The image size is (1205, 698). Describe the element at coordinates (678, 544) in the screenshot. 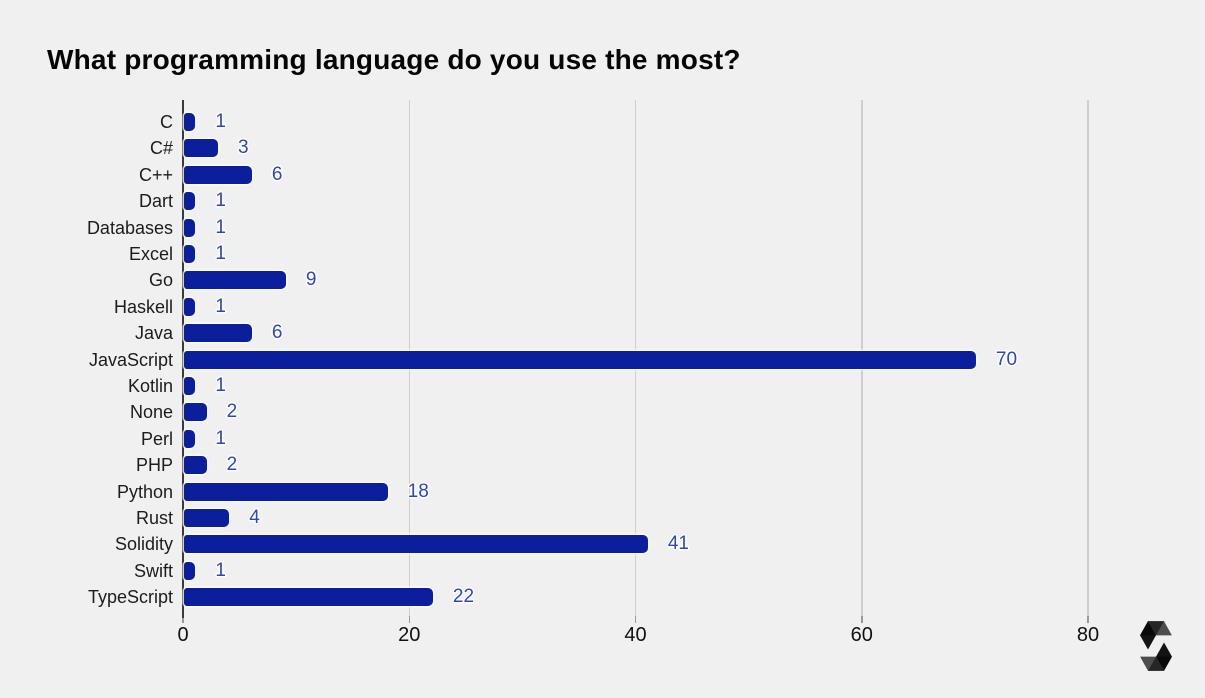

I see `value-label: 41` at that location.